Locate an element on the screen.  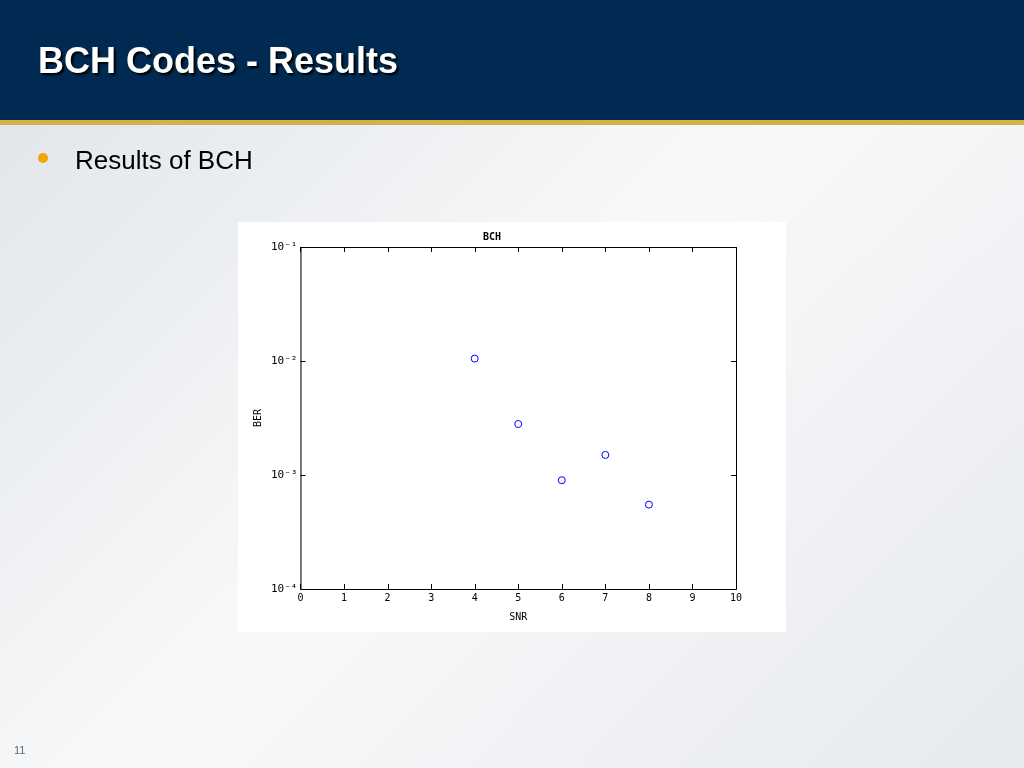
x-tick-label: 6 is located at coordinates (561, 597).